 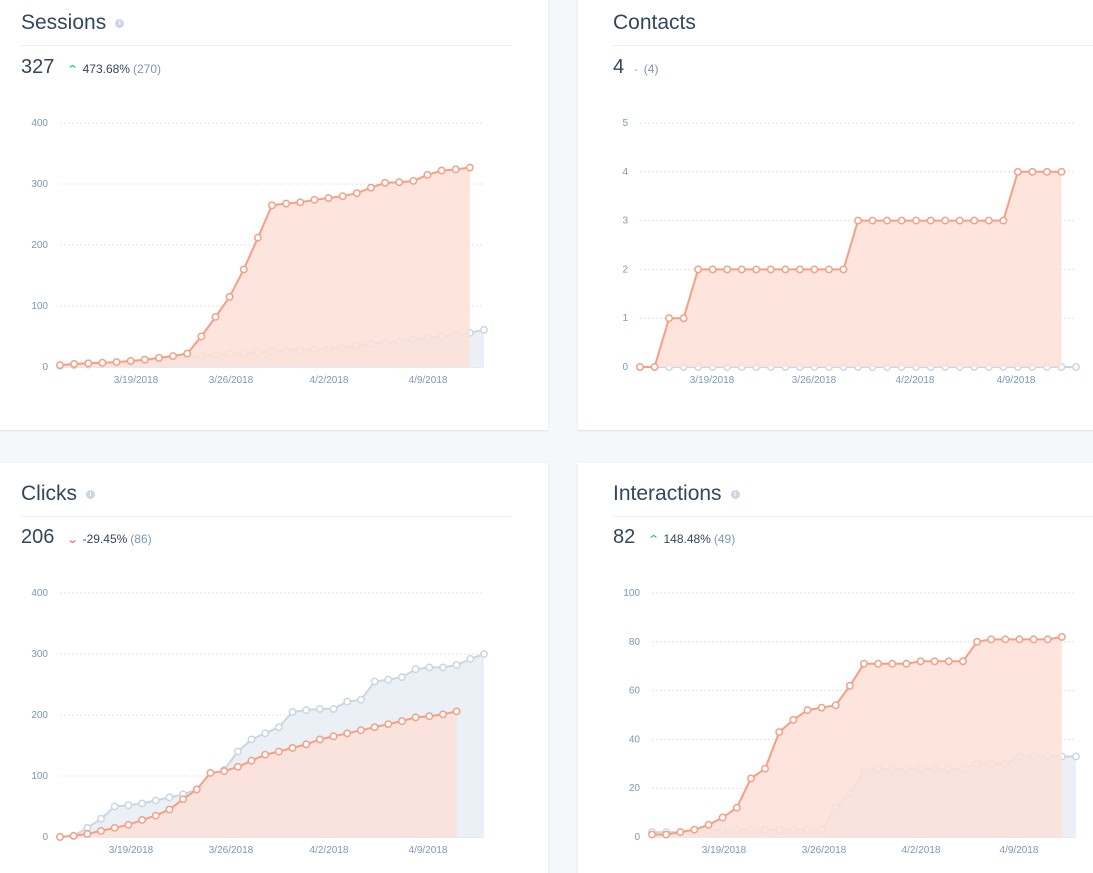 What do you see at coordinates (38, 537) in the screenshot?
I see `total-value: 206` at bounding box center [38, 537].